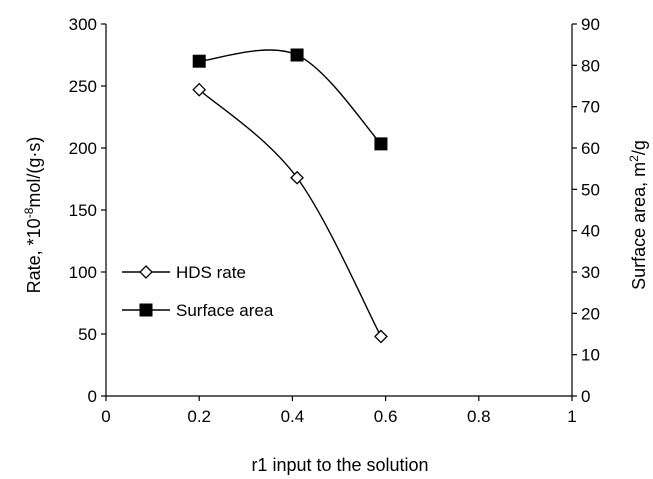  I want to click on y-right-tick-label: 40, so click(590, 231).